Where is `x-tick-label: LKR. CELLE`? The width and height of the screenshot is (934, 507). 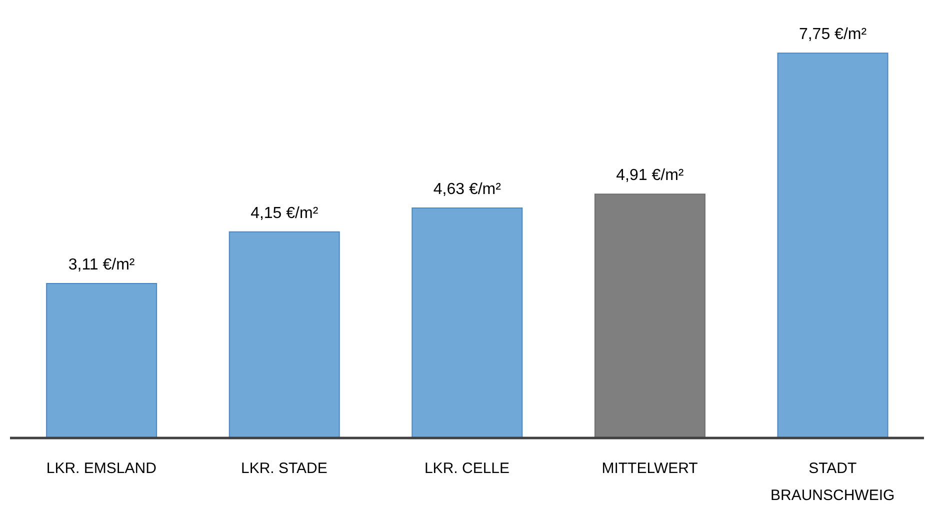
x-tick-label: LKR. CELLE is located at coordinates (467, 468).